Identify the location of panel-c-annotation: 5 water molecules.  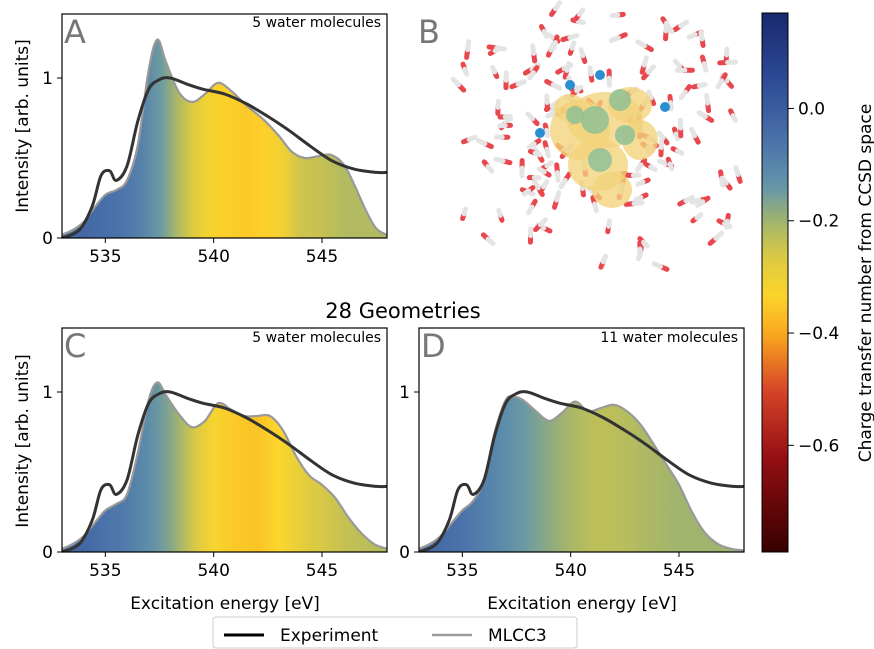
(316, 338).